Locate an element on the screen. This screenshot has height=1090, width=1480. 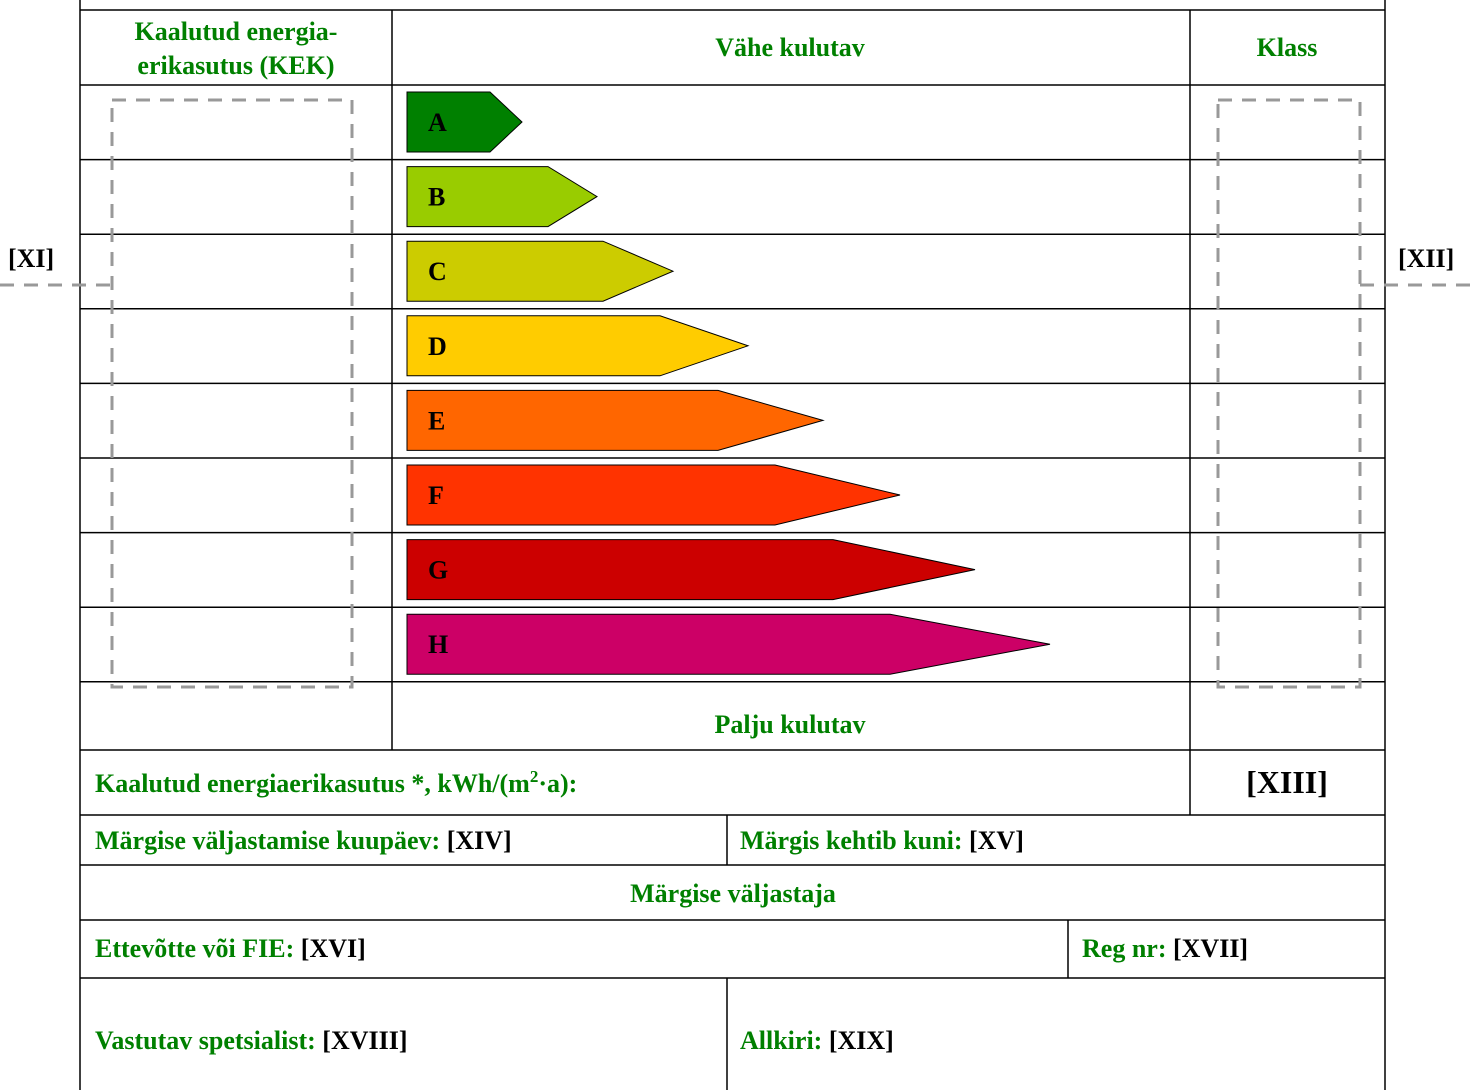
company: Ettevõtte või FIE: [XVI] is located at coordinates (230, 948).